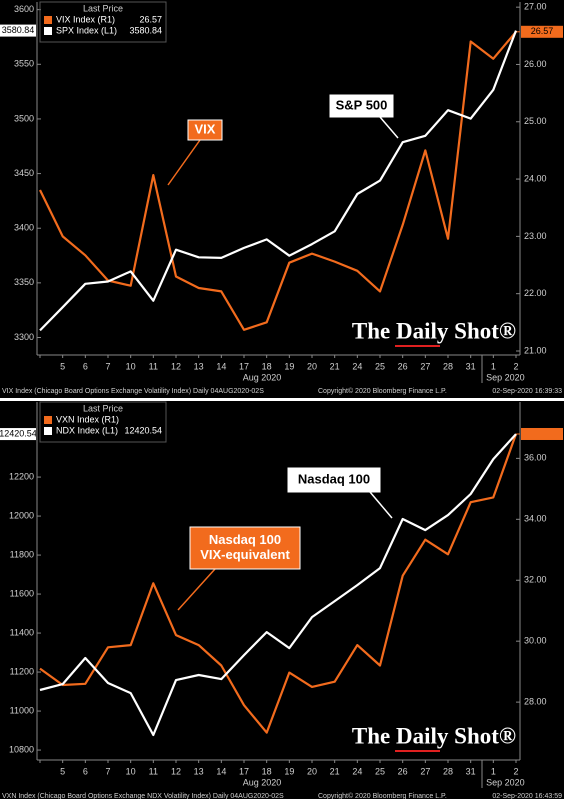 The height and width of the screenshot is (799, 564). What do you see at coordinates (245, 554) in the screenshot?
I see `annotation-text: VIX-equivalent` at bounding box center [245, 554].